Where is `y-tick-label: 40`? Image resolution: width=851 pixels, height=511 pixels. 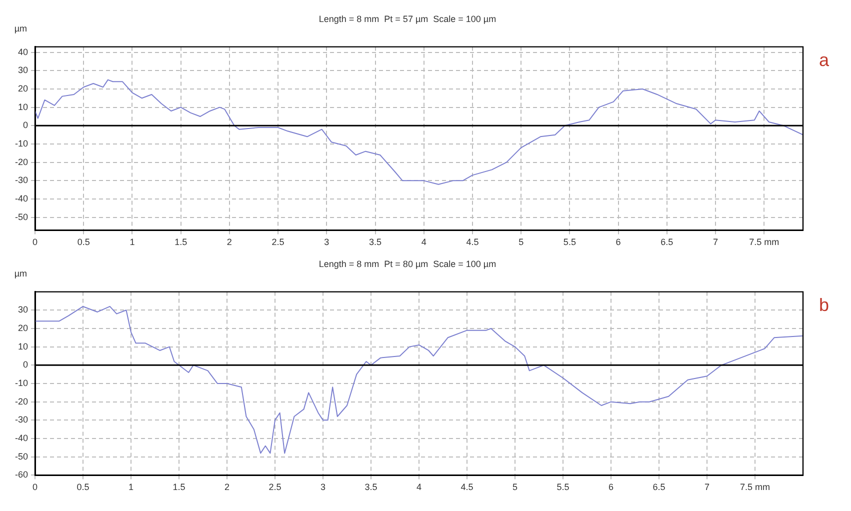
y-tick-label: 40 is located at coordinates (23, 51).